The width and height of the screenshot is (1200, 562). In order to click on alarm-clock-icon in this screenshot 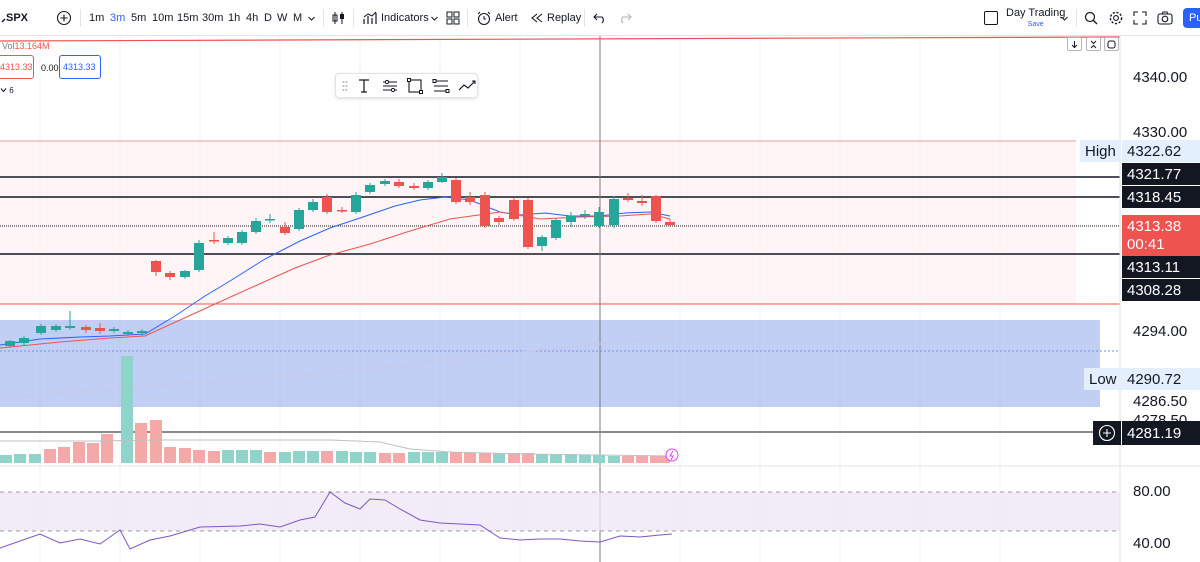, I will do `click(484, 18)`.